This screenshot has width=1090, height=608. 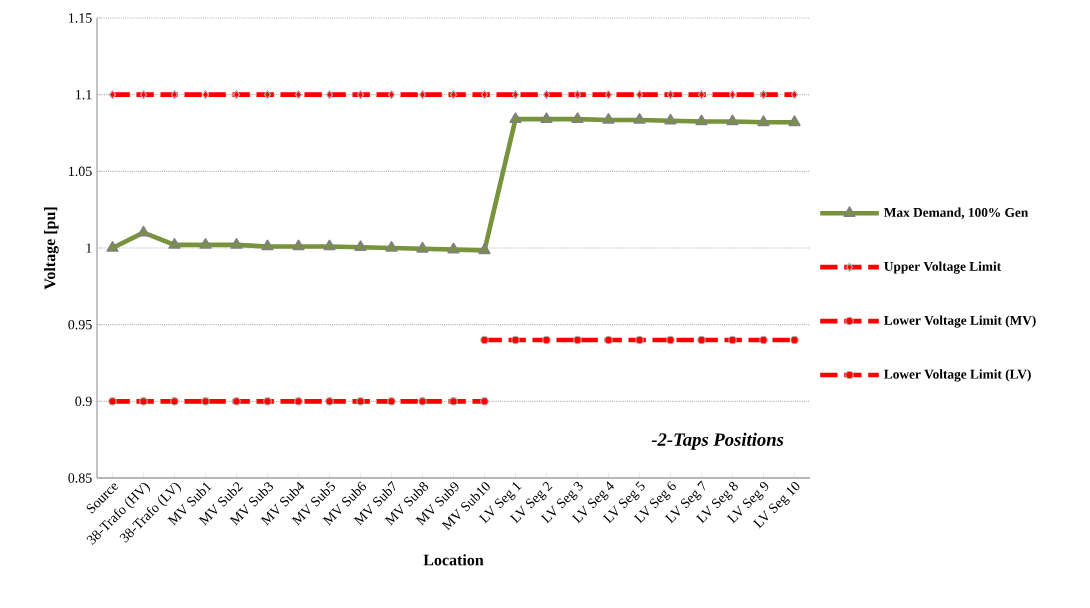 I want to click on y-tick-label: 0.9, so click(x=83, y=401).